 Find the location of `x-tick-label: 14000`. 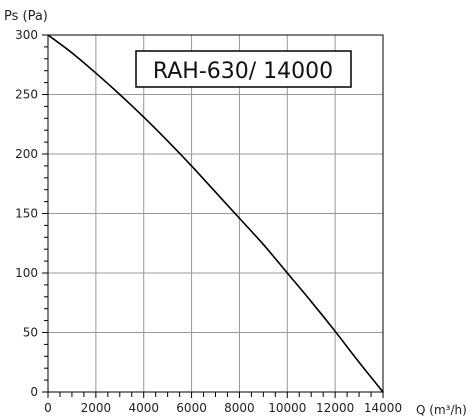

x-tick-label: 14000 is located at coordinates (383, 408).